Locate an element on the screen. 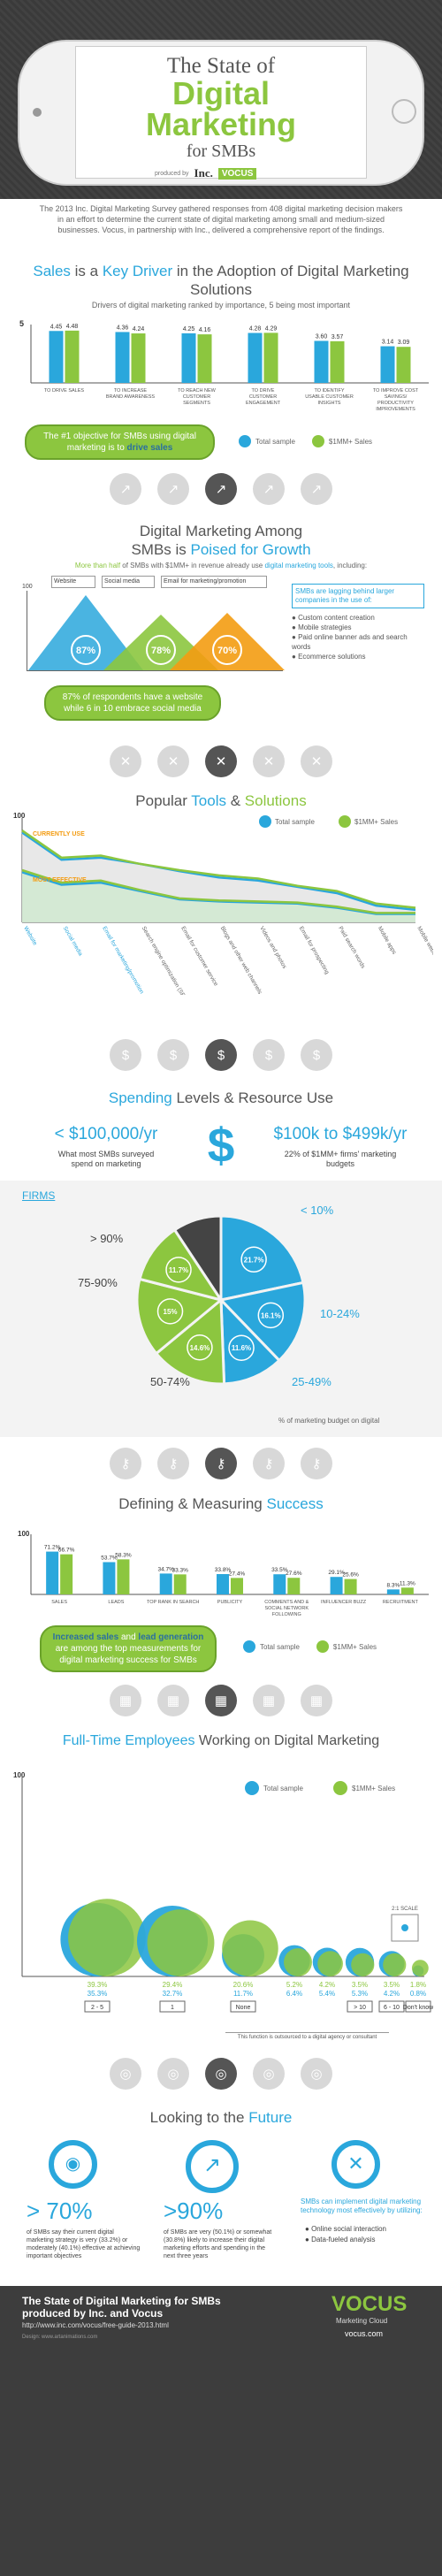  triangle-email is located at coordinates (228, 641).